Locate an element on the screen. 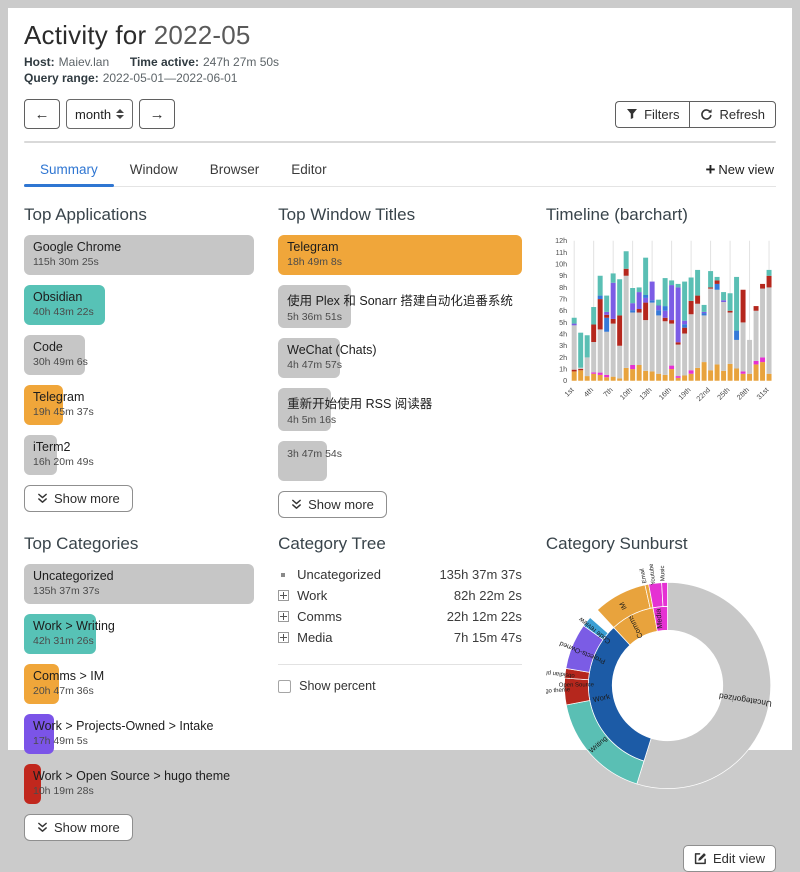 The image size is (800, 872). window-title-item: Telegram 18h 49m 8s is located at coordinates (400, 255).